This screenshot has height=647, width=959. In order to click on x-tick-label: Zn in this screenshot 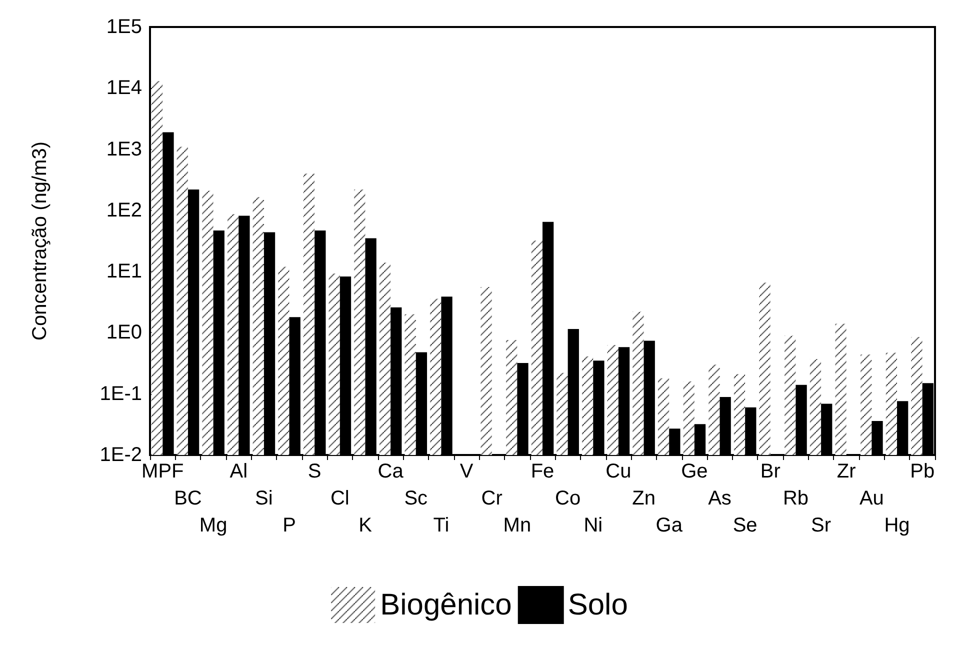, I will do `click(644, 499)`.